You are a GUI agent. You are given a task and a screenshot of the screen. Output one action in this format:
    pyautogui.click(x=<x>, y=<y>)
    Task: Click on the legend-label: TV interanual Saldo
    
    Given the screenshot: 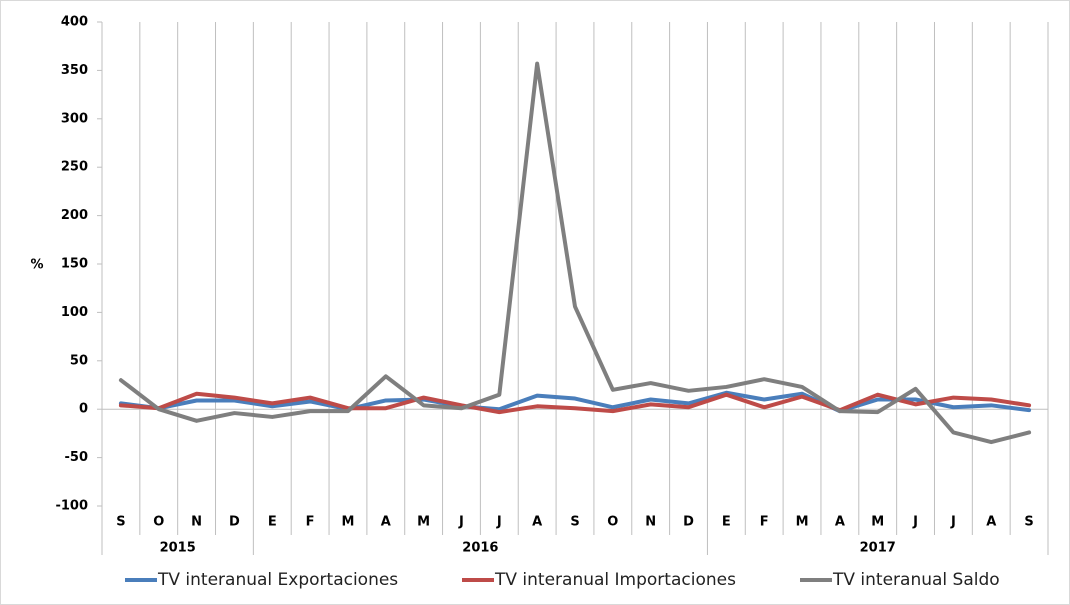 What is the action you would take?
    pyautogui.click(x=916, y=580)
    